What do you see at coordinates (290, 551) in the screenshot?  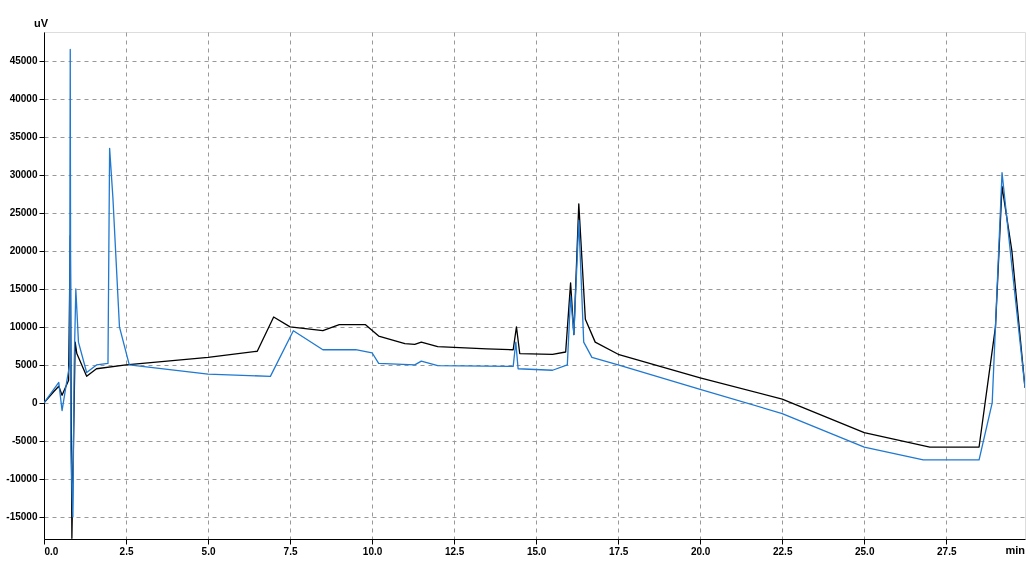 I see `x-tick-label: 7.5` at bounding box center [290, 551].